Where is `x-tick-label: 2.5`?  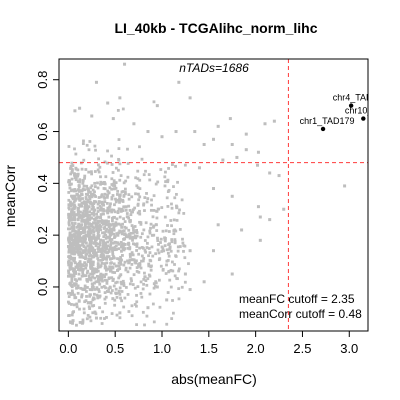
x-tick-label: 2.5 is located at coordinates (302, 348).